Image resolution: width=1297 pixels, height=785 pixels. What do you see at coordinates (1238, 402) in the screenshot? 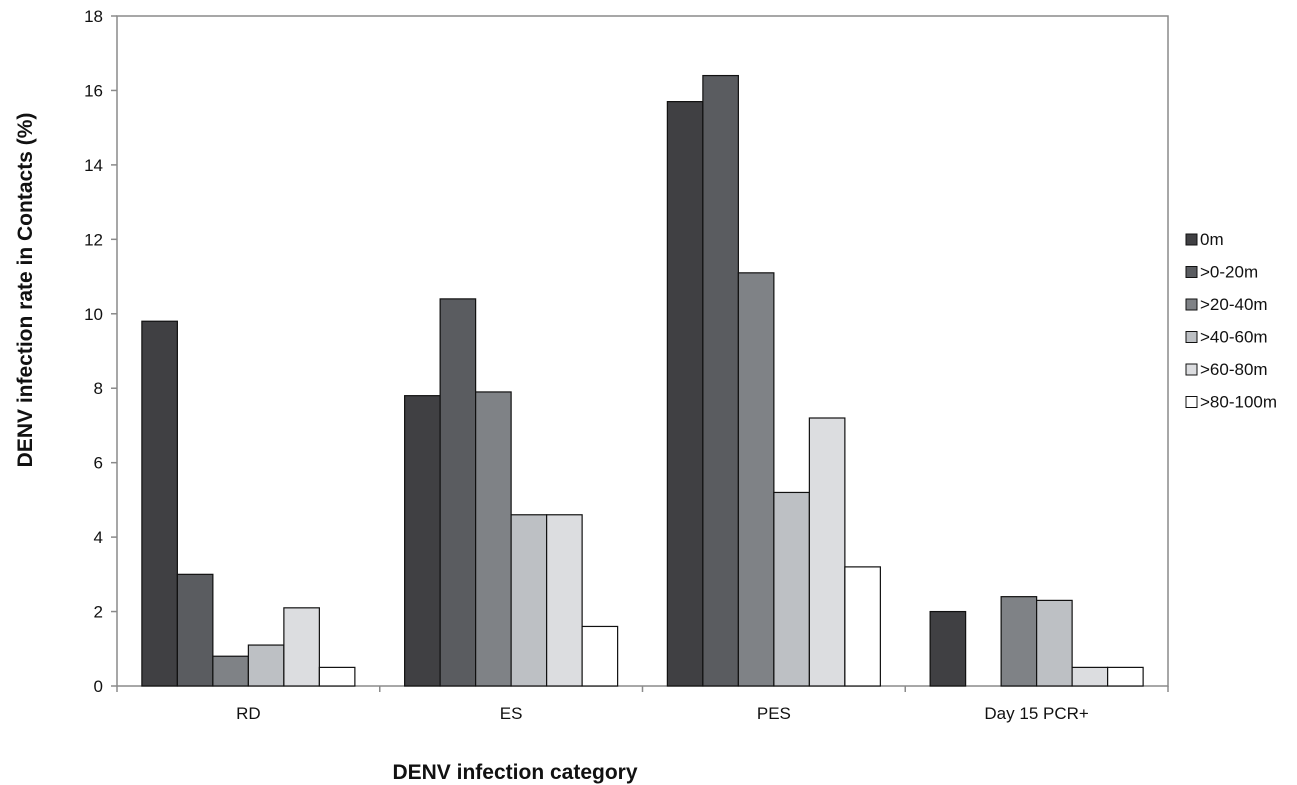
I see `legend-label: >80-100m` at bounding box center [1238, 402].